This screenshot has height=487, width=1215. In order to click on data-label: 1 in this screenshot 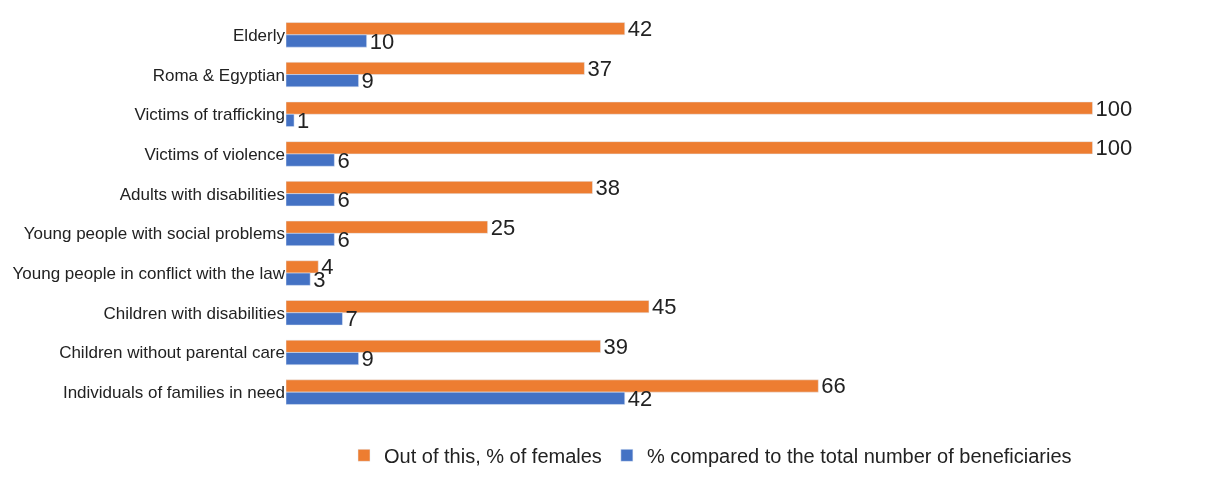, I will do `click(303, 120)`.